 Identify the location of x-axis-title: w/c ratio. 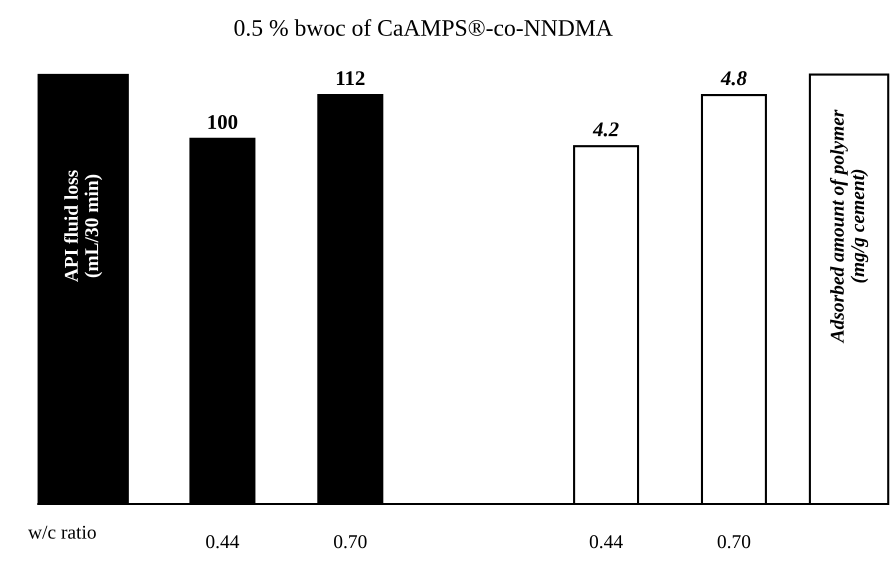
(62, 532).